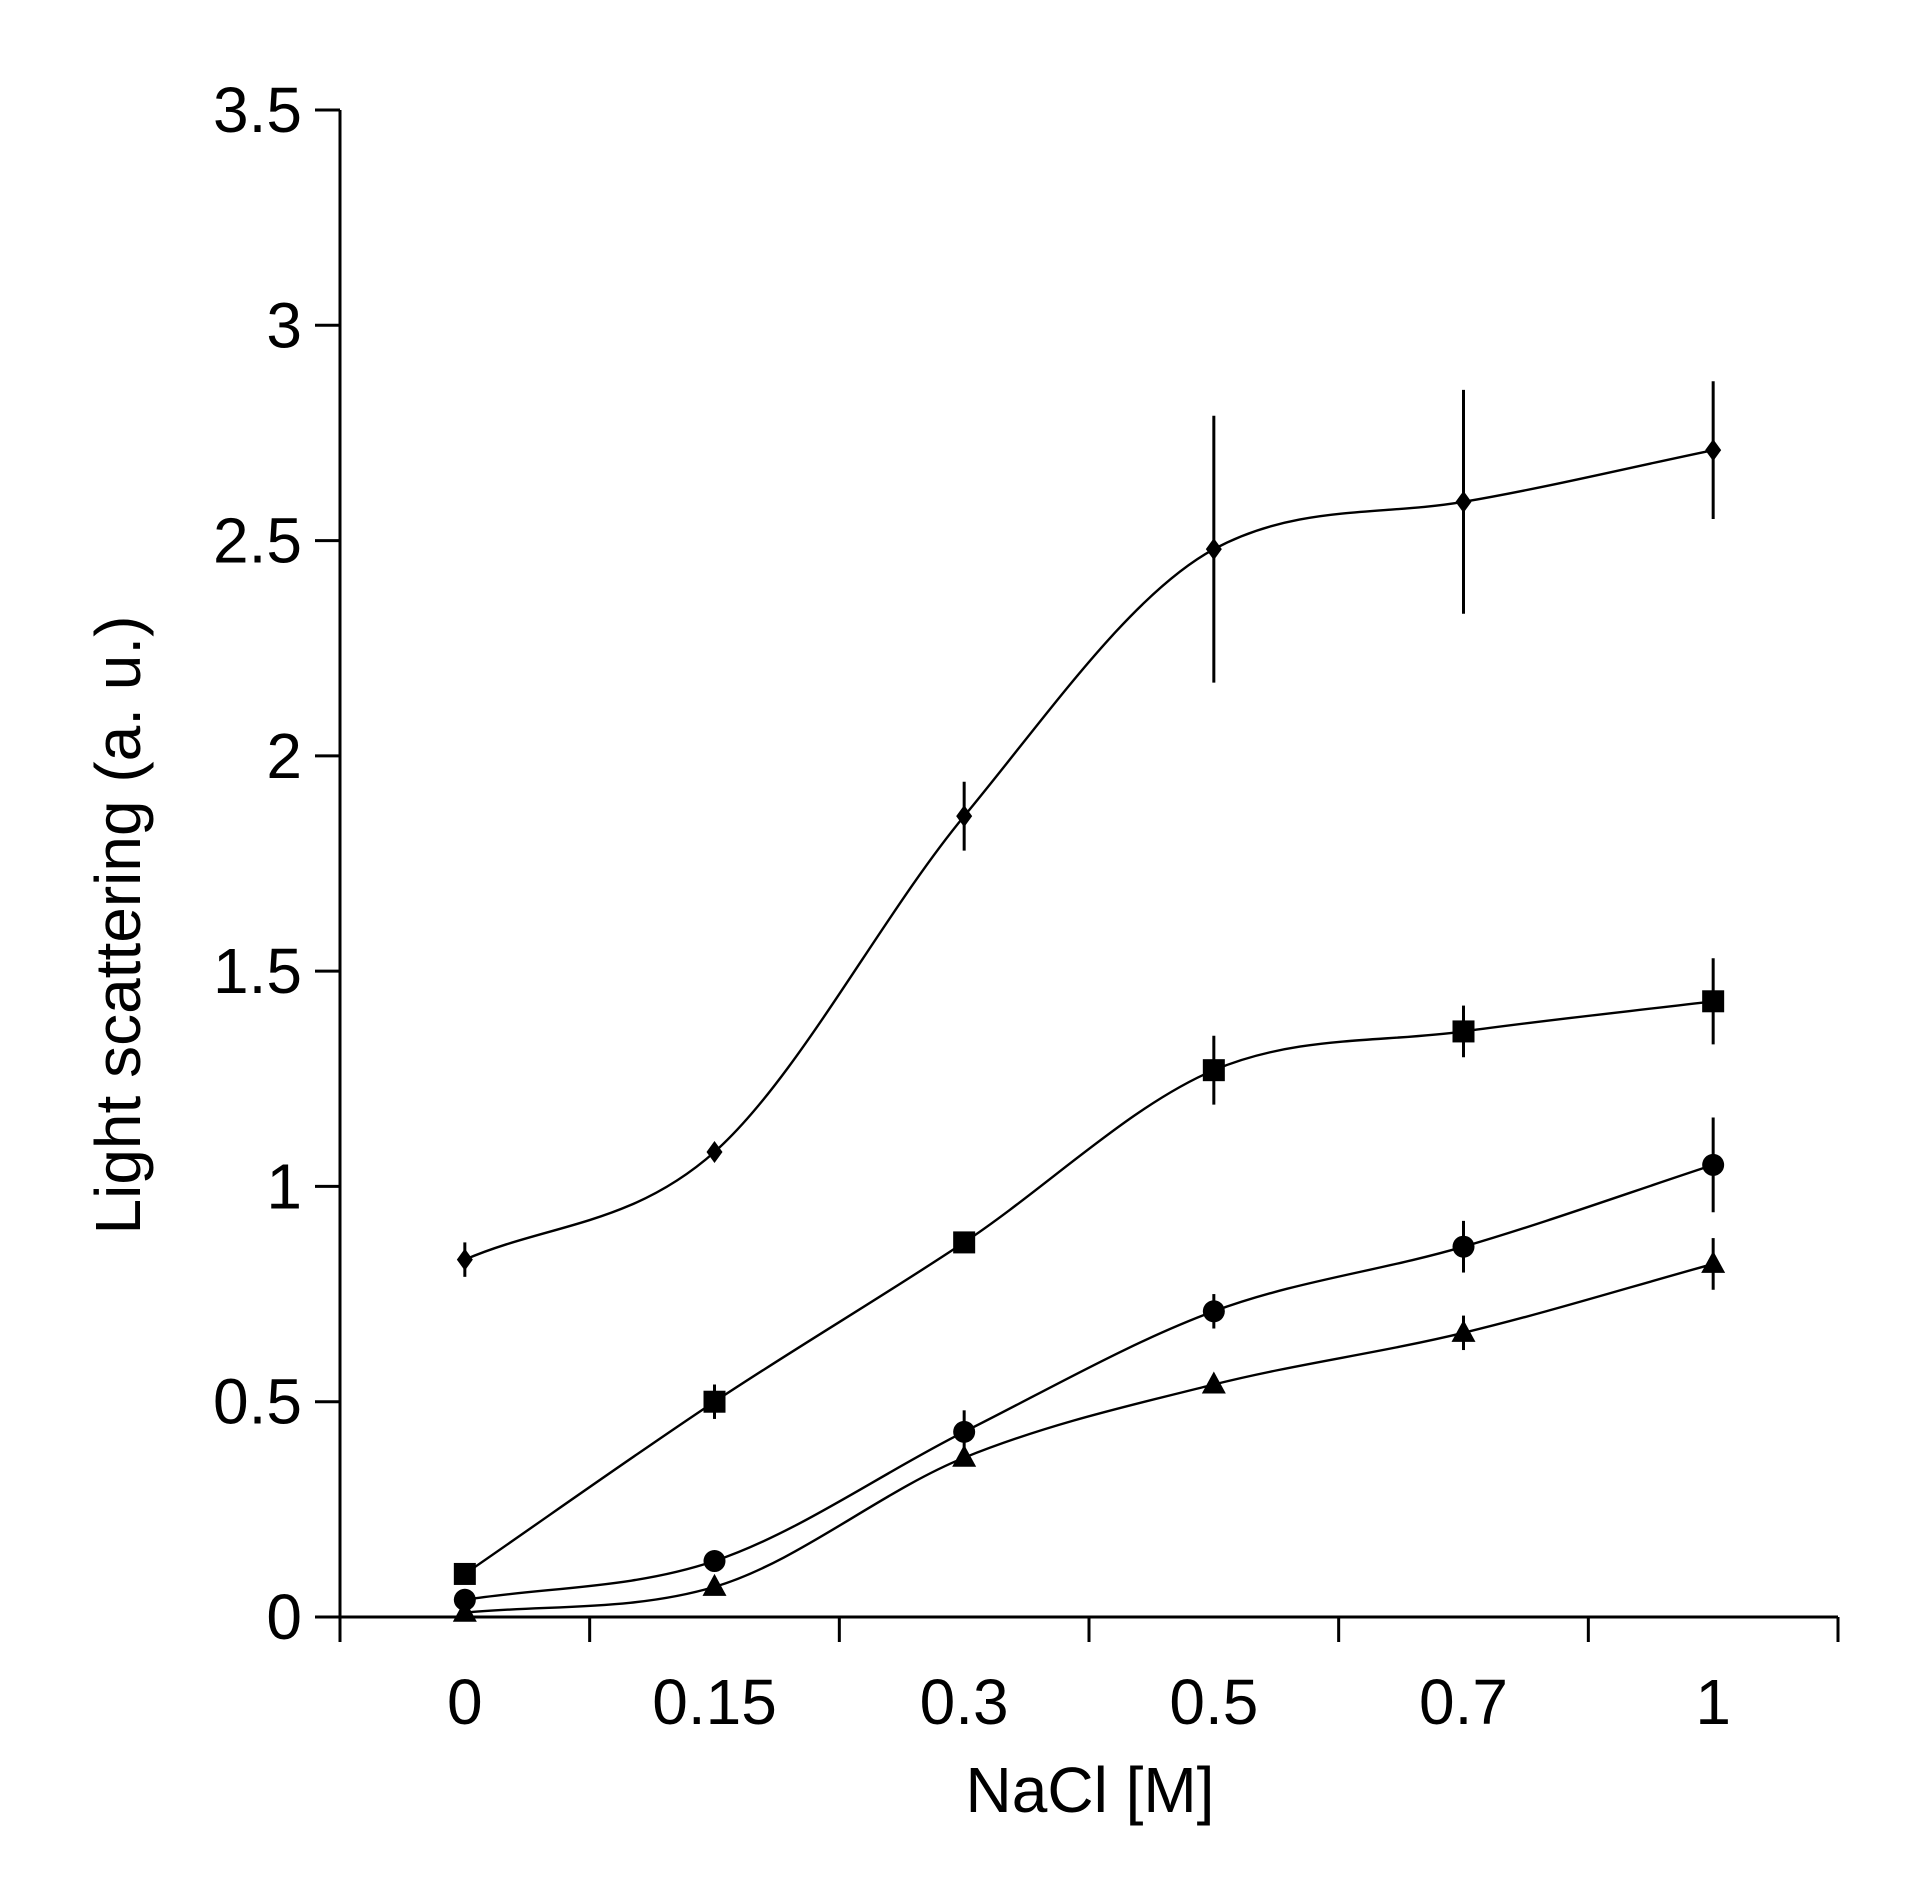 This screenshot has height=1884, width=1914. Describe the element at coordinates (284, 756) in the screenshot. I see `y-tick-label: 2` at that location.